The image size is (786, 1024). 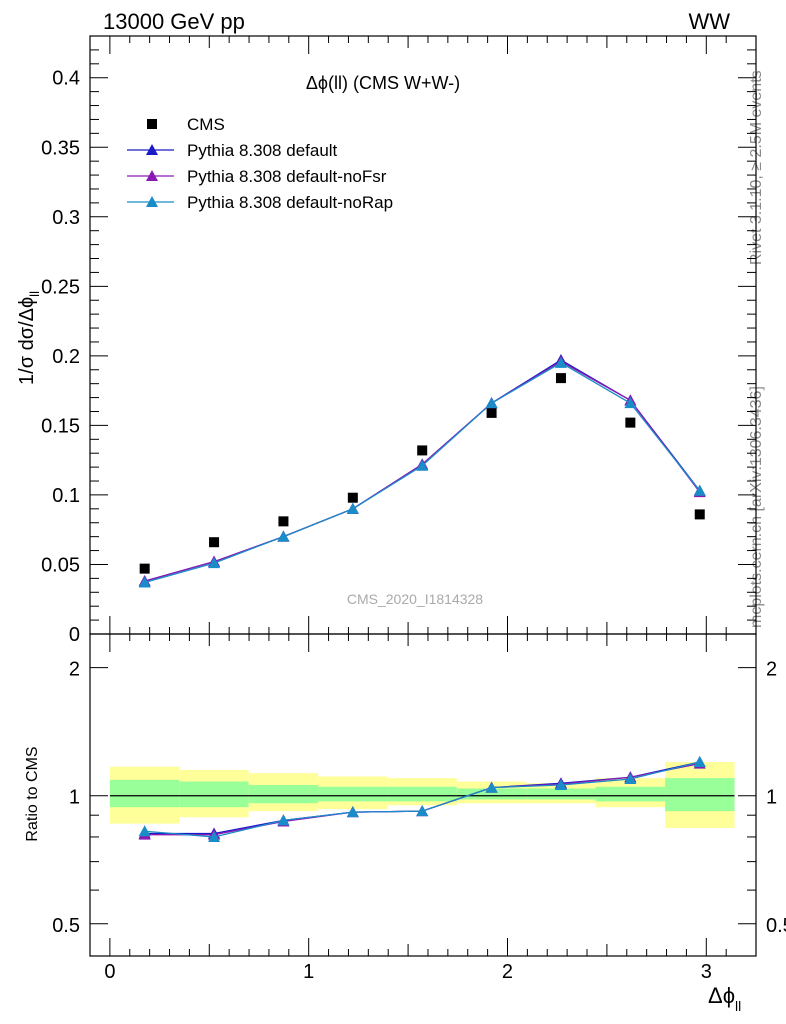 What do you see at coordinates (60, 148) in the screenshot?
I see `y-tick-label: 0.35` at bounding box center [60, 148].